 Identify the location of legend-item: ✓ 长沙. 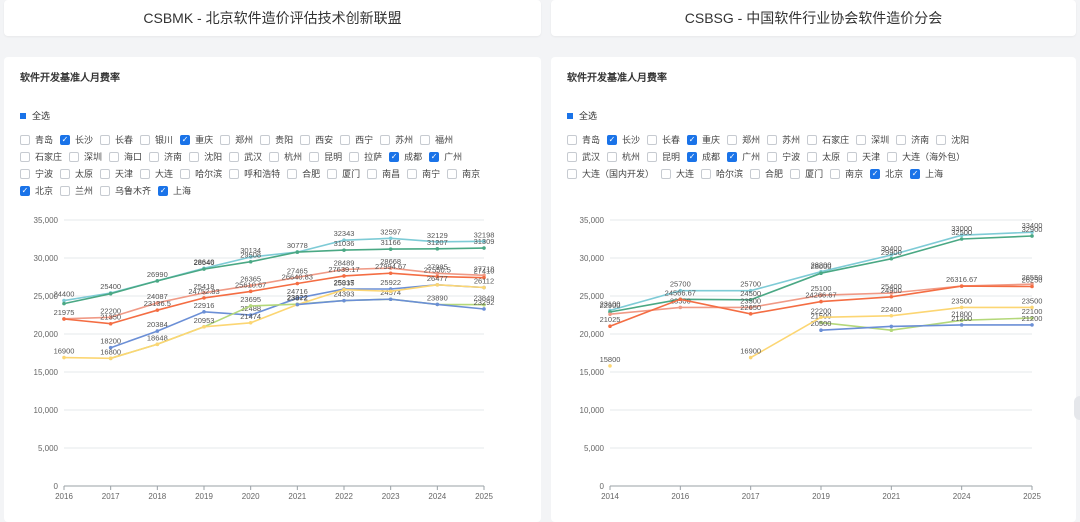
(623, 139).